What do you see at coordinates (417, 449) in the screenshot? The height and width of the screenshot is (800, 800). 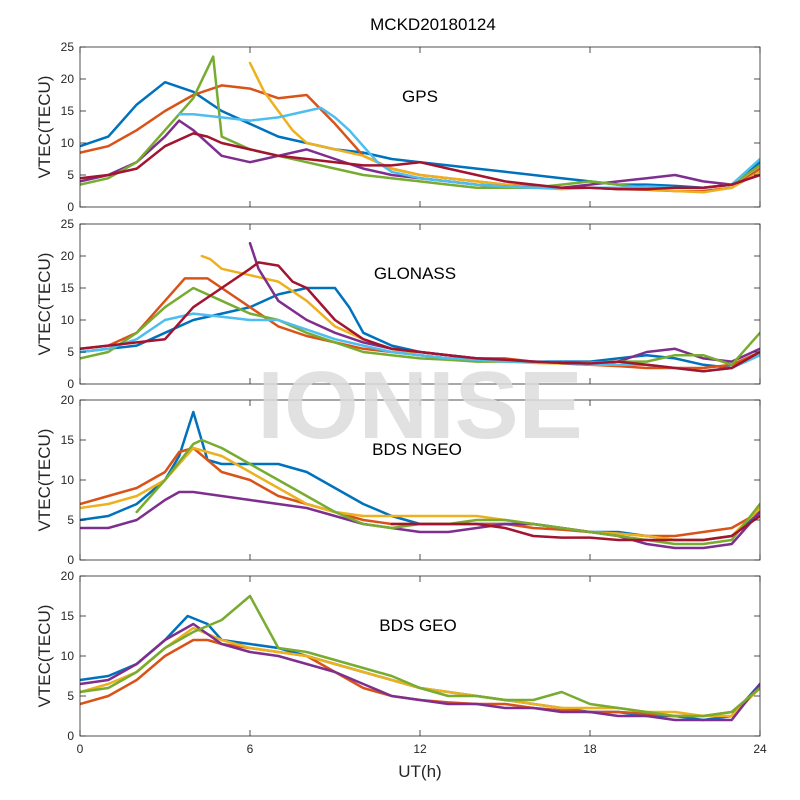 I see `panel-title: BDS NGEO` at bounding box center [417, 449].